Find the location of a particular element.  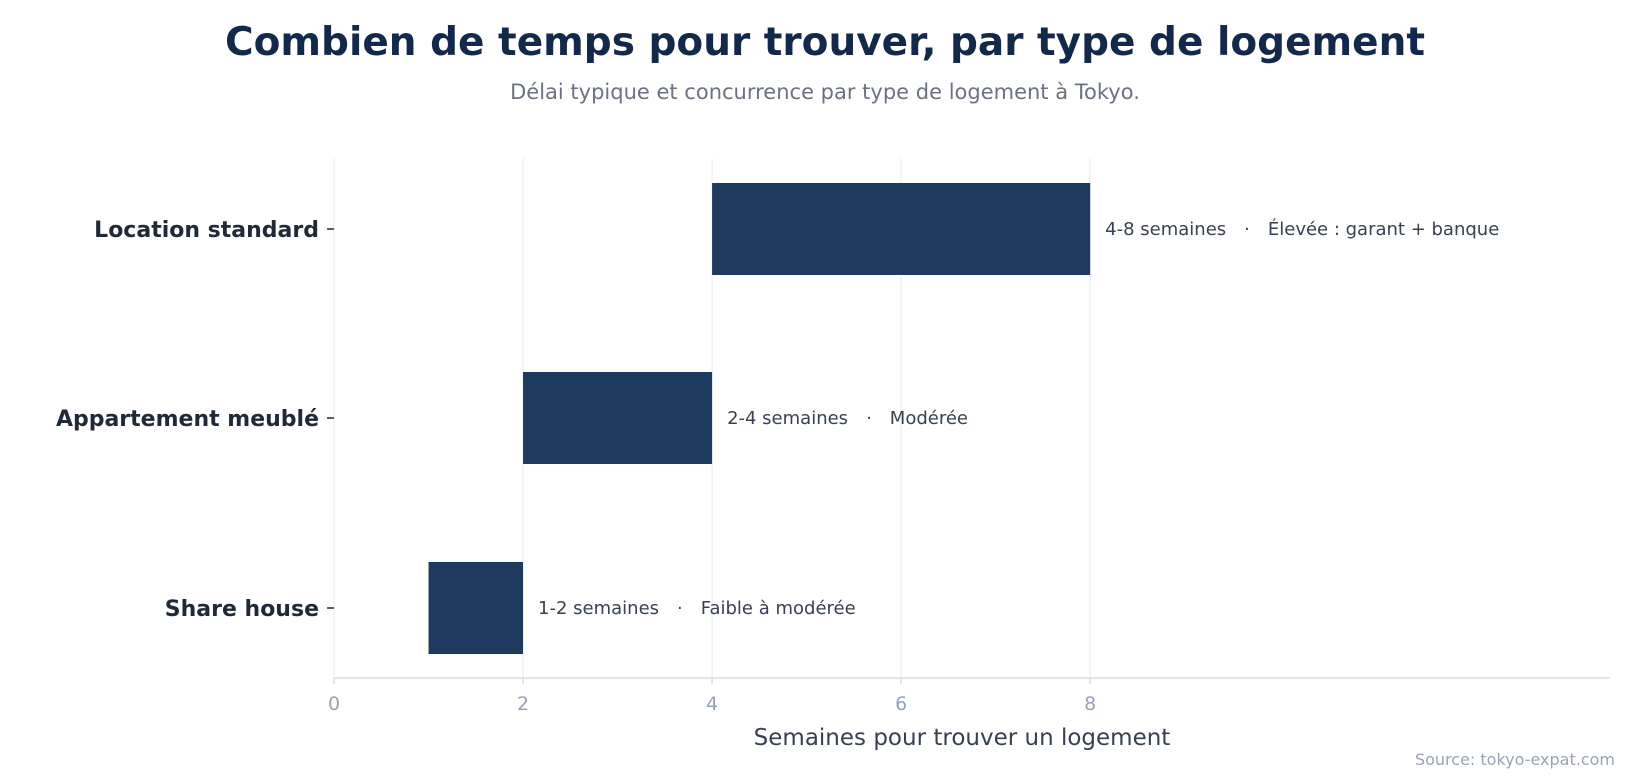

category-label: Appartement meublé is located at coordinates (187, 419).